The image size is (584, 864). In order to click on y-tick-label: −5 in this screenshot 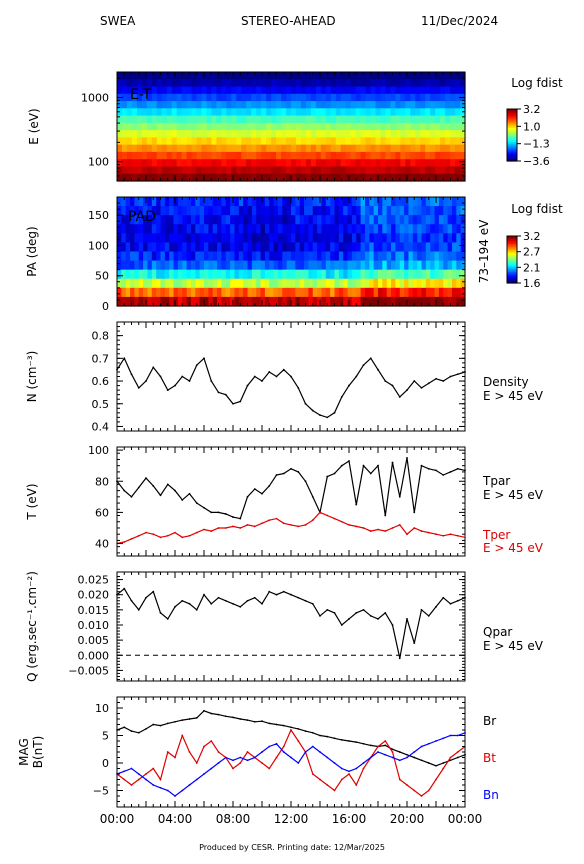, I will do `click(101, 791)`.